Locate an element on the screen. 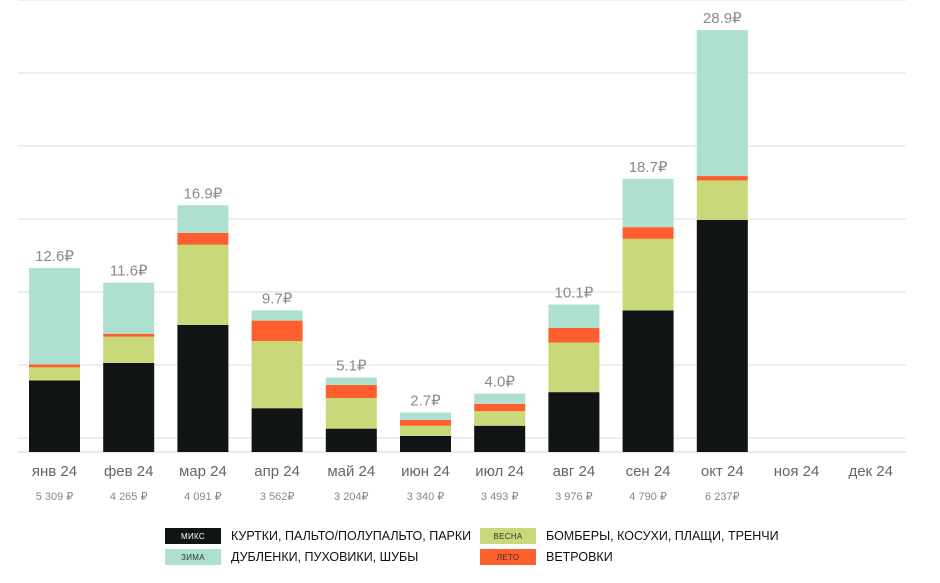 This screenshot has height=583, width=940. x-sub-label: 3 976 ₽ is located at coordinates (574, 497).